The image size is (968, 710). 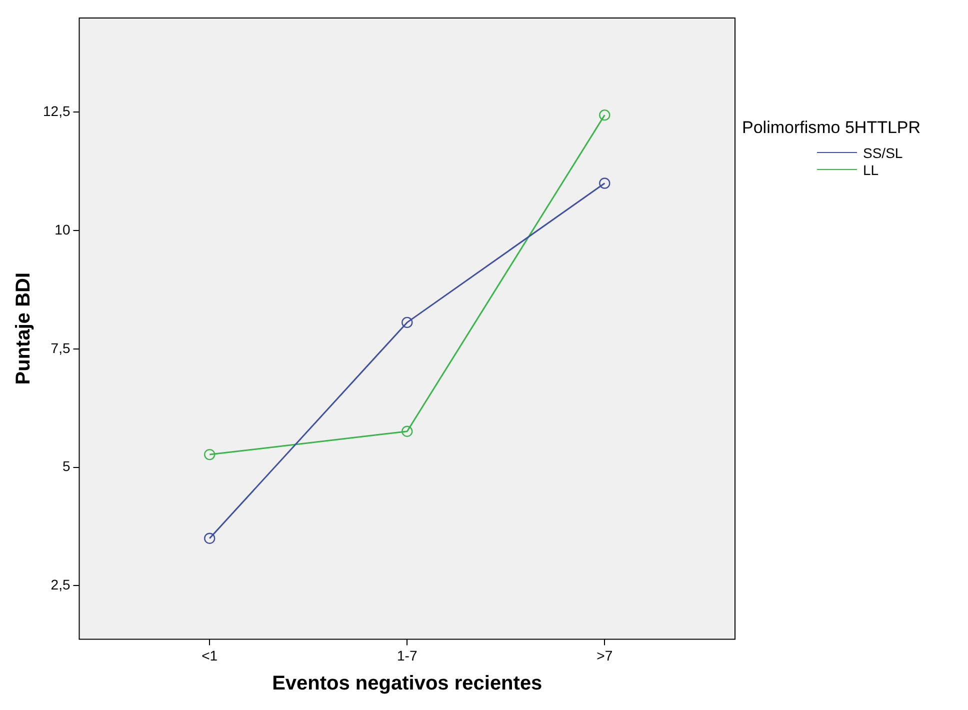 What do you see at coordinates (62, 229) in the screenshot?
I see `y-tick-label: 10` at bounding box center [62, 229].